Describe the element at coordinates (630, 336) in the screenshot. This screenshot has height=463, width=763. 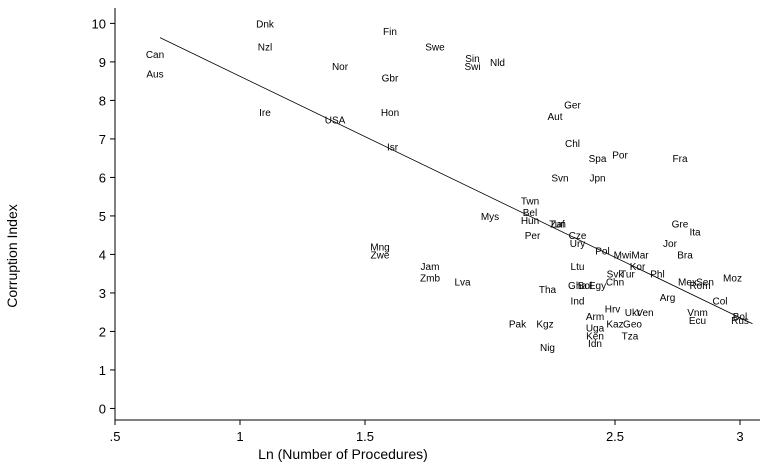
I see `point-label-tza: Tza` at that location.